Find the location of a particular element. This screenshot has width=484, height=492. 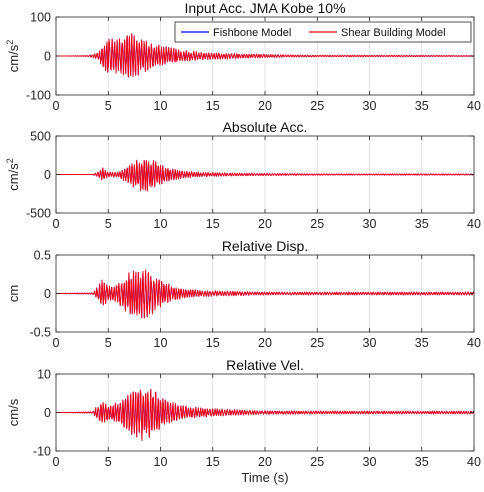

y-tick-label: -100 is located at coordinates (38, 96).